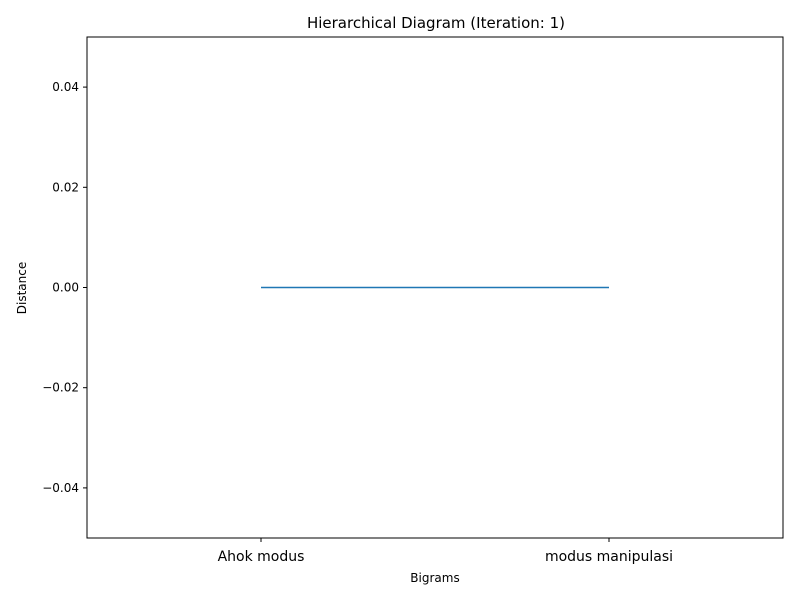  Describe the element at coordinates (436, 23) in the screenshot. I see `chart-title: Hierarchical Diagram (Iteration: 1)` at that location.